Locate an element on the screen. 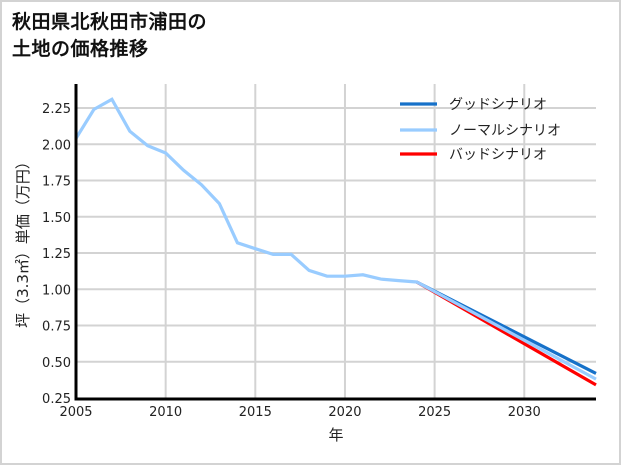 This screenshot has height=465, width=621. chart-title-line-2: 土地の価格推移 is located at coordinates (80, 49).